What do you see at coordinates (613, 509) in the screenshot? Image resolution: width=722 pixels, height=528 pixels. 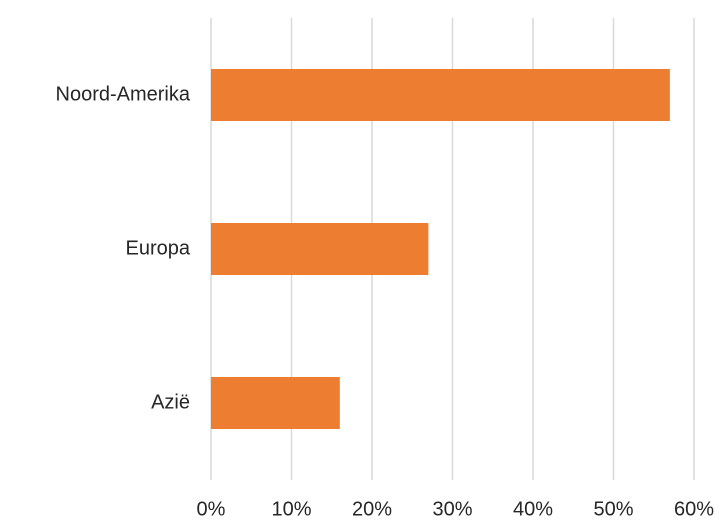 I see `x-tick-label: 50%` at bounding box center [613, 509].